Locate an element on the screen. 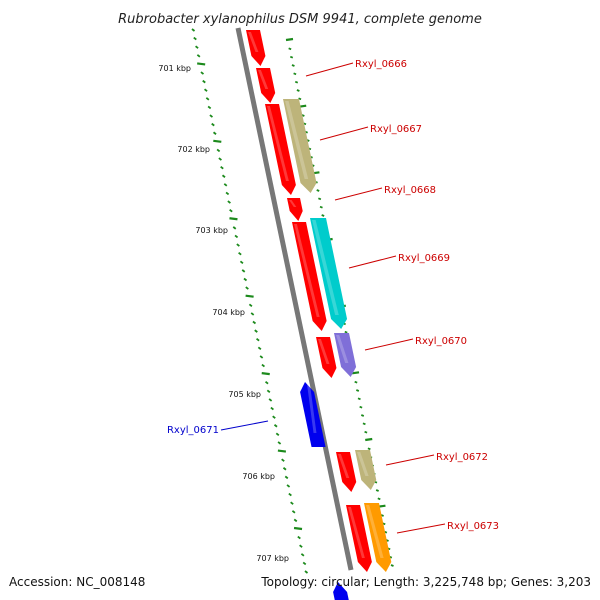 This screenshot has width=600, height=600. gene-arrow-top is located at coordinates (256, 48).